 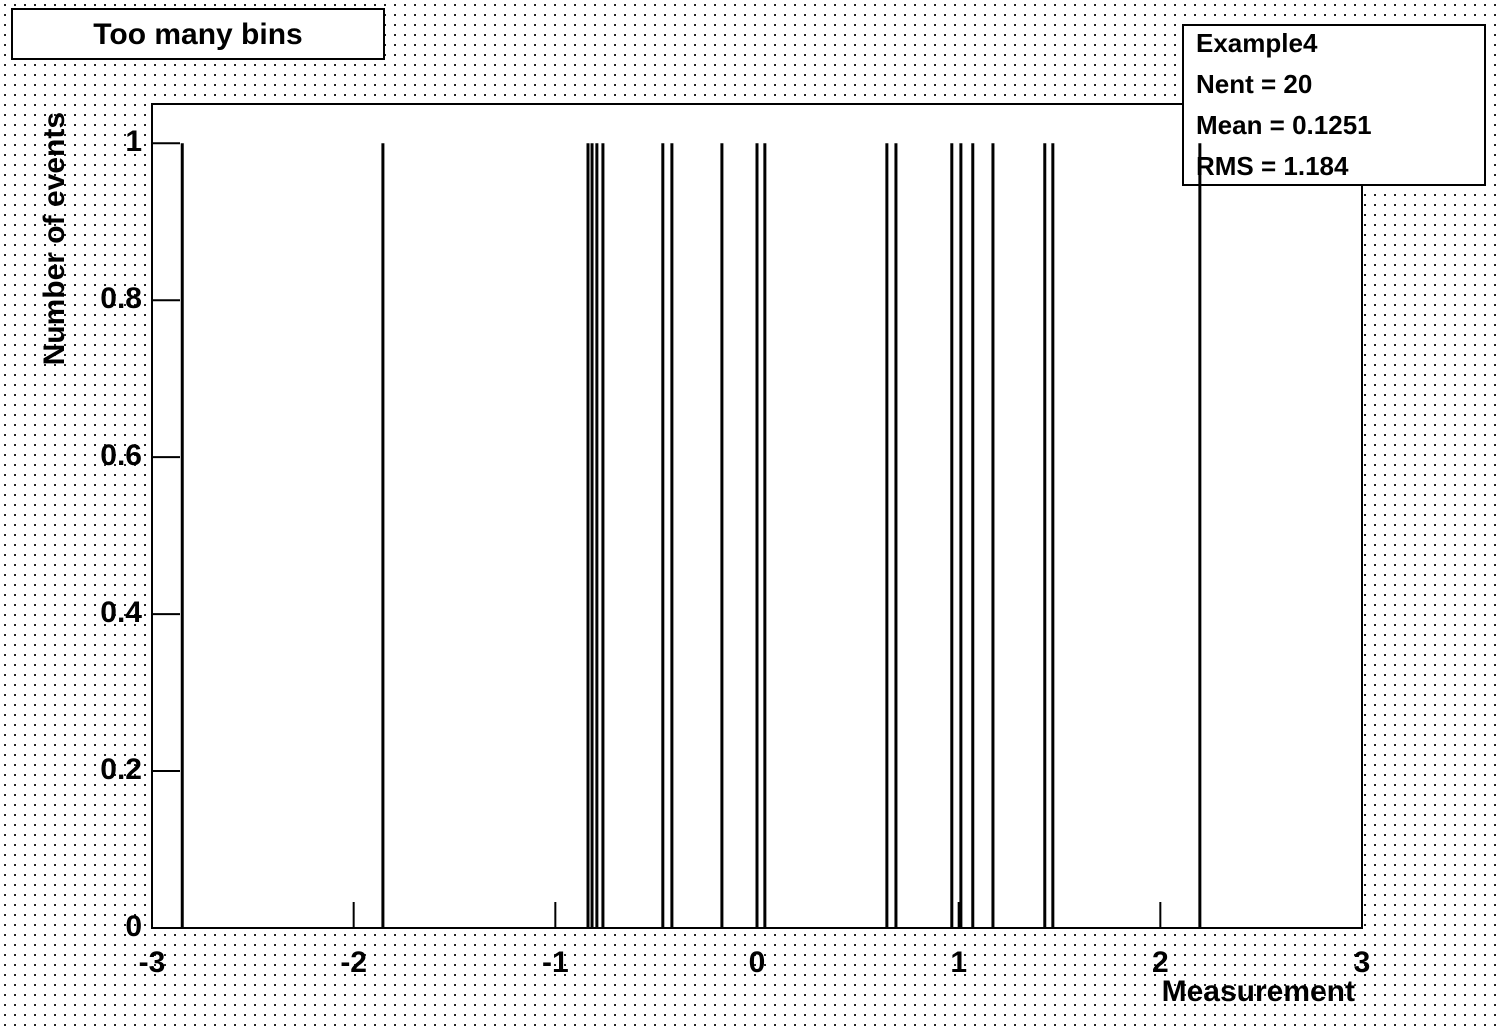 I want to click on y-tick-label: 0.8, so click(x=121, y=298).